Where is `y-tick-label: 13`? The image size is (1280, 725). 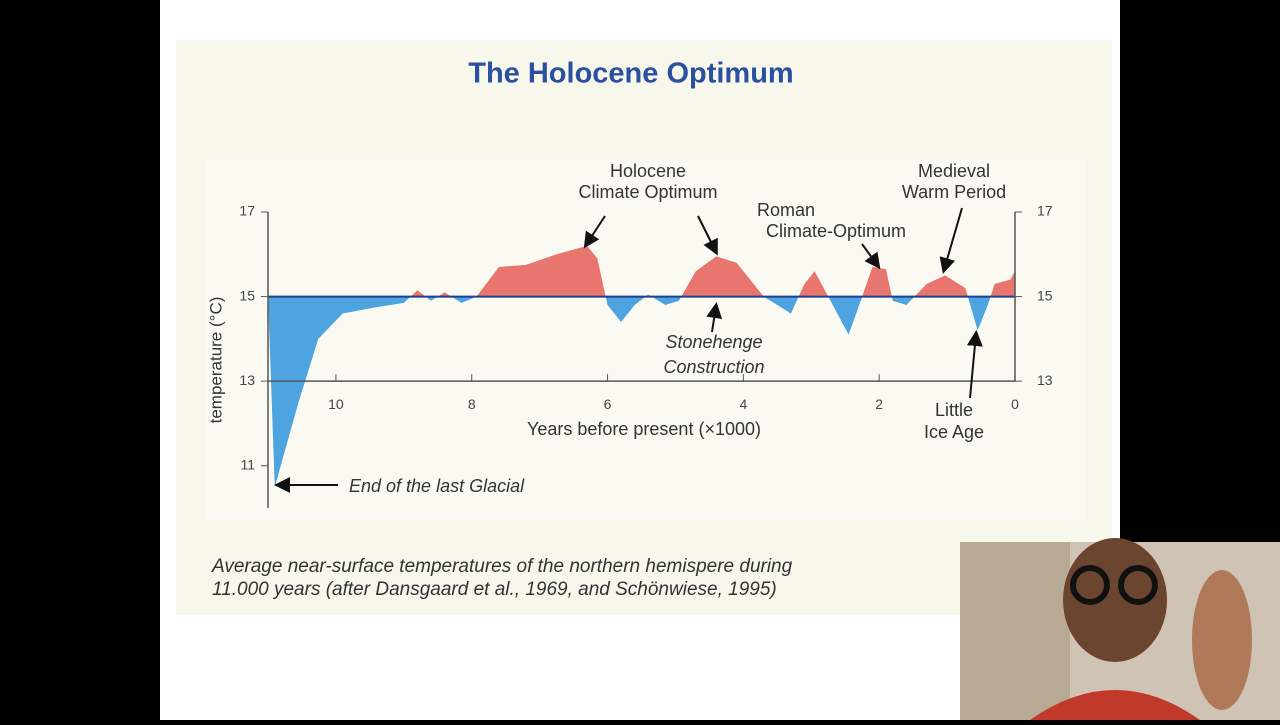 y-tick-label: 13 is located at coordinates (247, 380).